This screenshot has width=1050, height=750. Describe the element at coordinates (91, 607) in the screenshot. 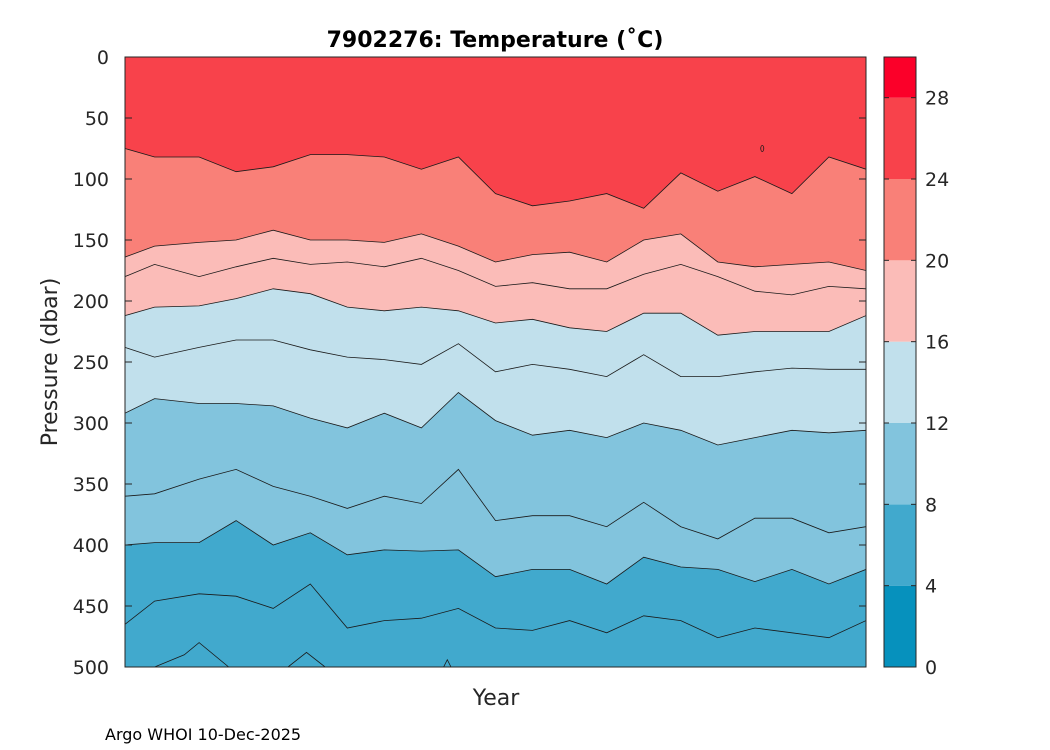

I see `y-tick-label-450: 450` at that location.